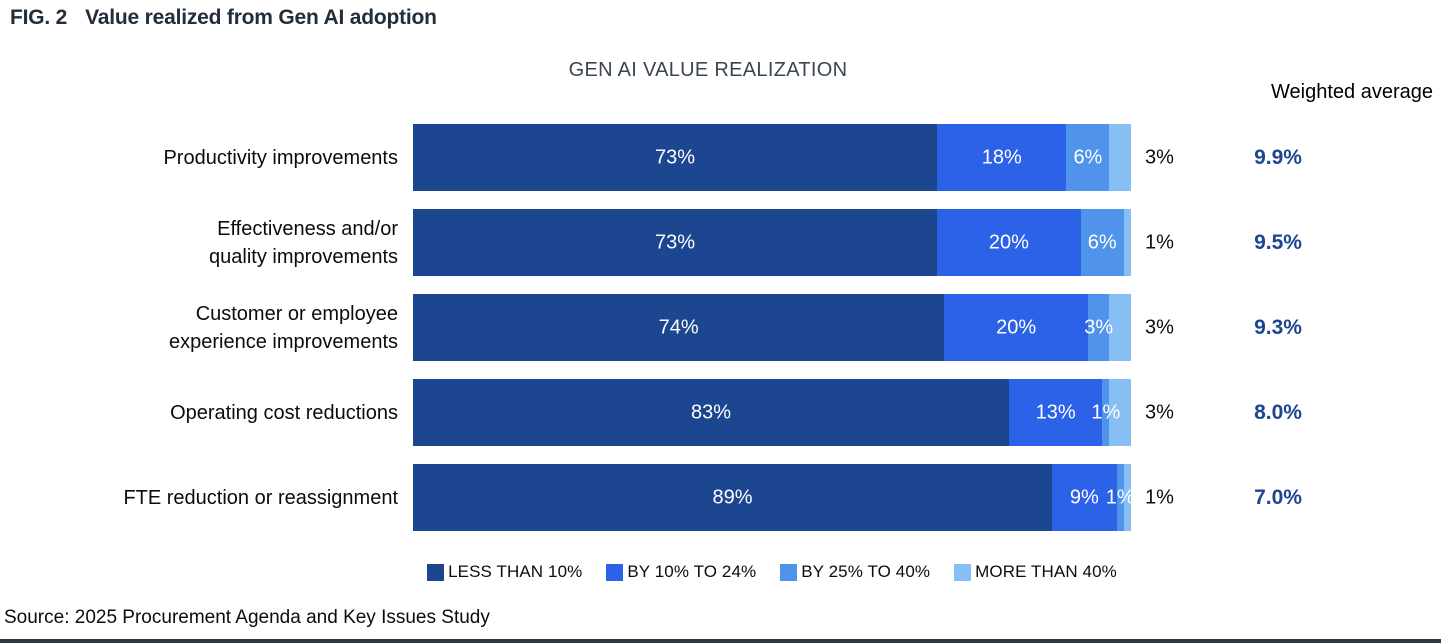 Image resolution: width=1441 pixels, height=643 pixels. Describe the element at coordinates (284, 412) in the screenshot. I see `category-label: Operating cost reductions` at that location.